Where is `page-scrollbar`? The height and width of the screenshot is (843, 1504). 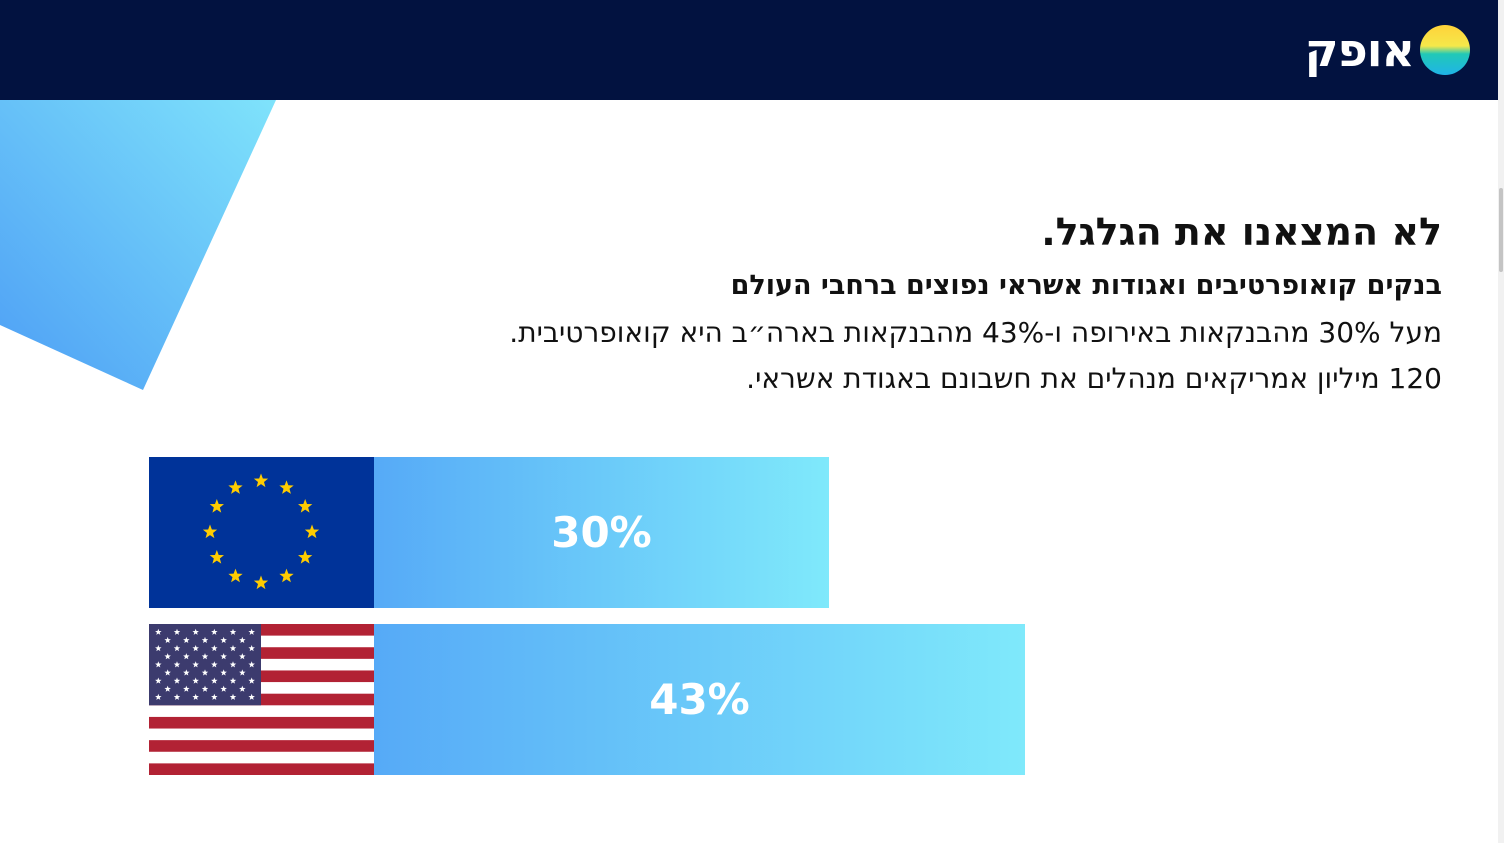 page-scrollbar is located at coordinates (1501, 421).